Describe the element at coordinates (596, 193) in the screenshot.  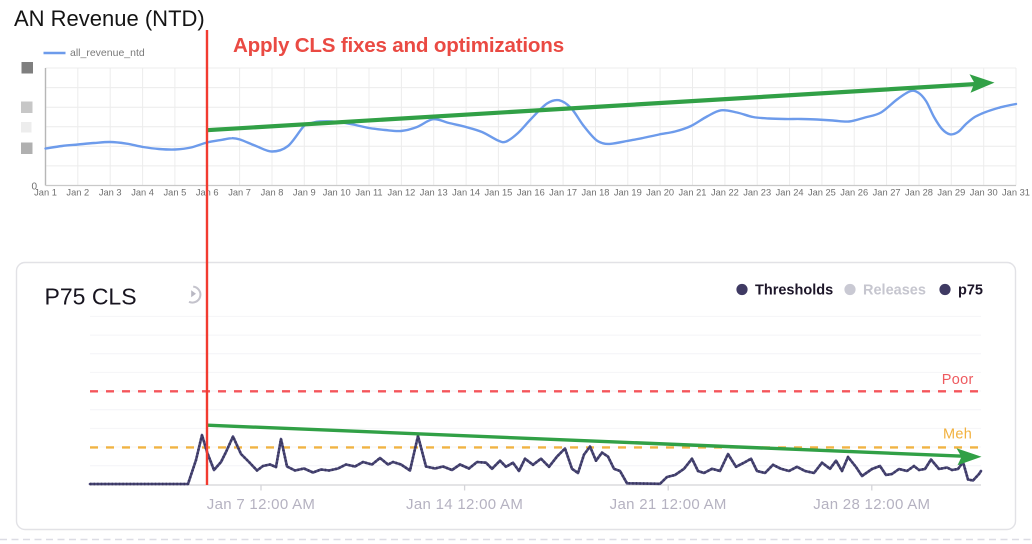
I see `svg-text: Jan 18` at that location.